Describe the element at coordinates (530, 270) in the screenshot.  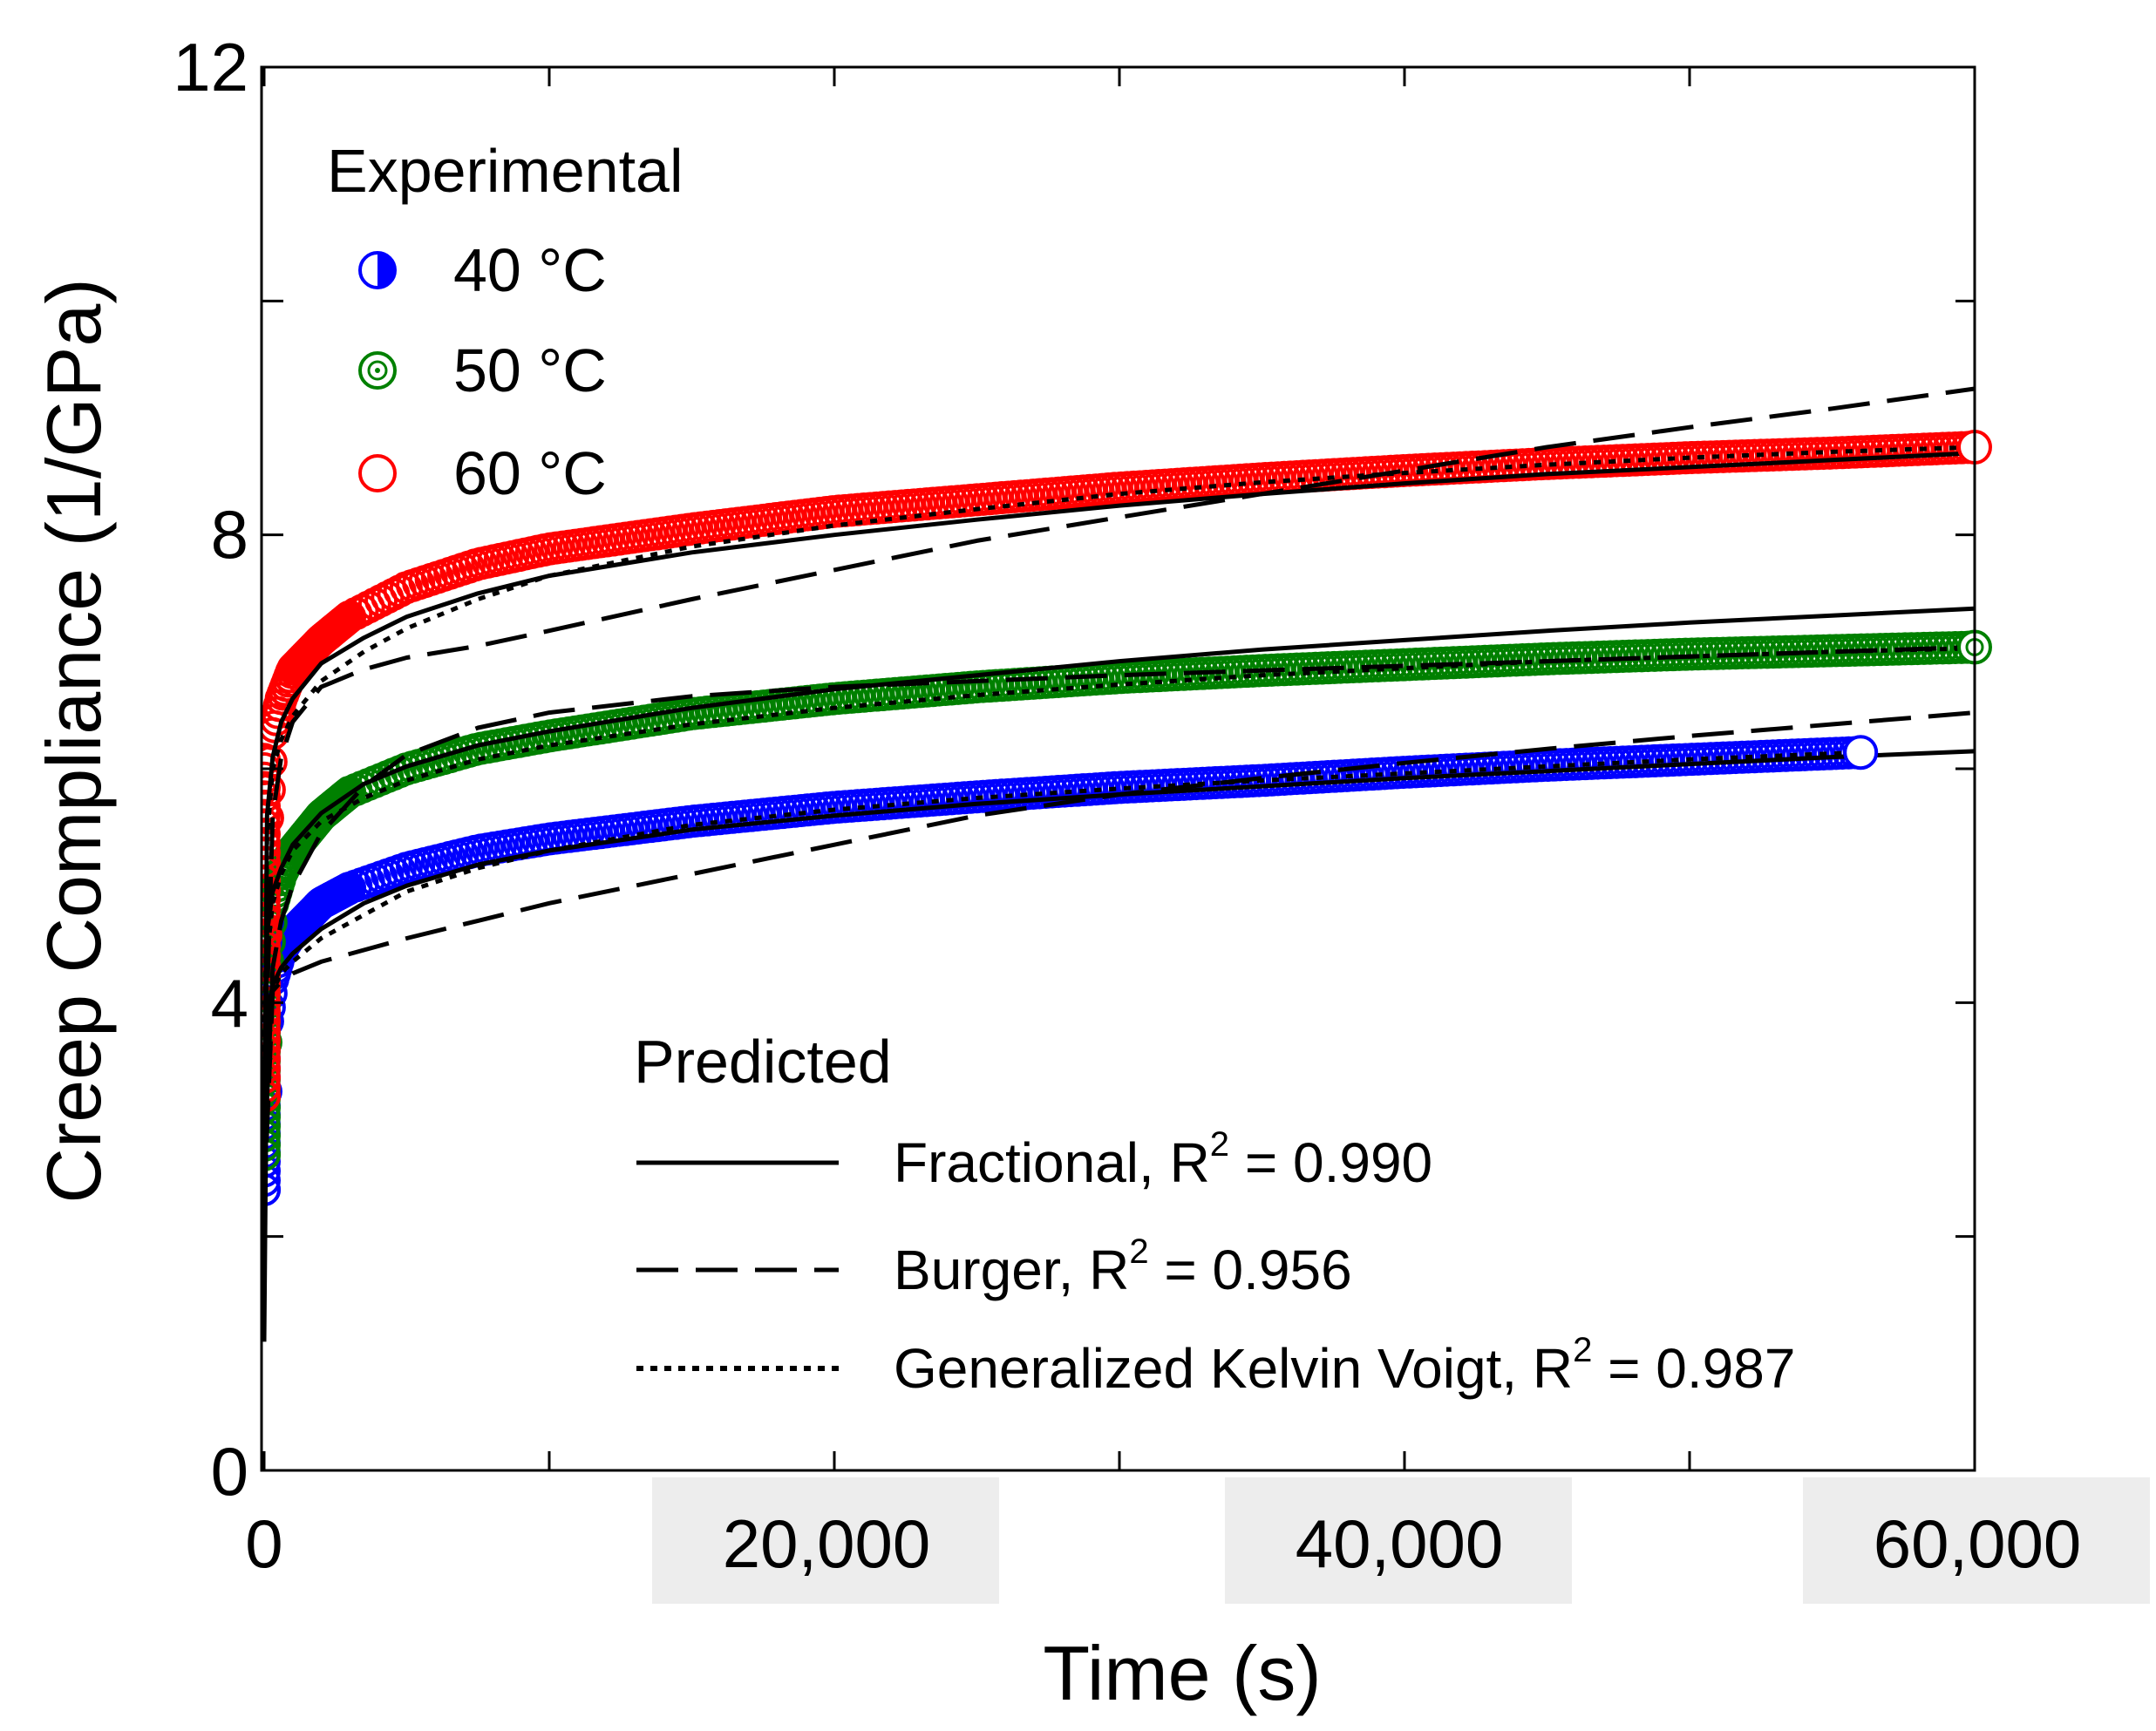
I see `legend-label-40c: 40 °C` at that location.